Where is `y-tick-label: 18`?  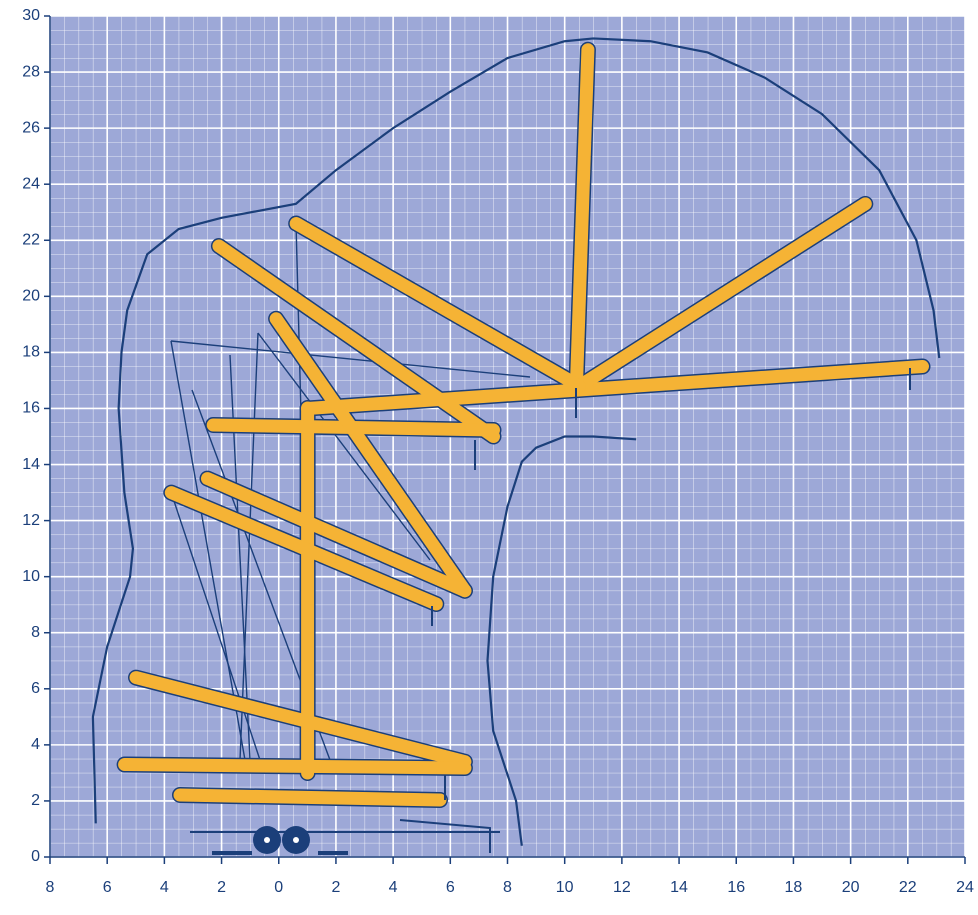
y-tick-label: 18 is located at coordinates (31, 352).